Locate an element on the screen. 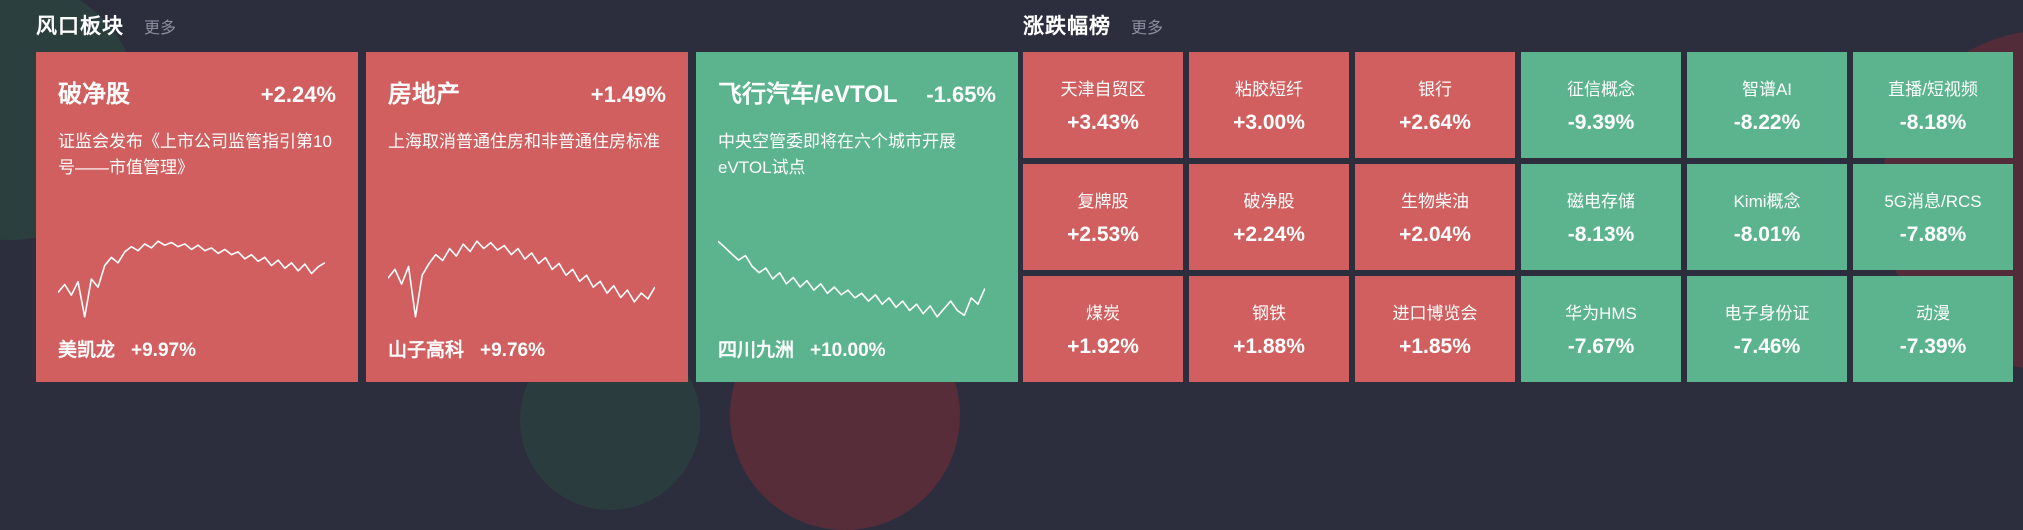 The height and width of the screenshot is (530, 2023). rank-tile-name: 钢铁 is located at coordinates (1269, 313).